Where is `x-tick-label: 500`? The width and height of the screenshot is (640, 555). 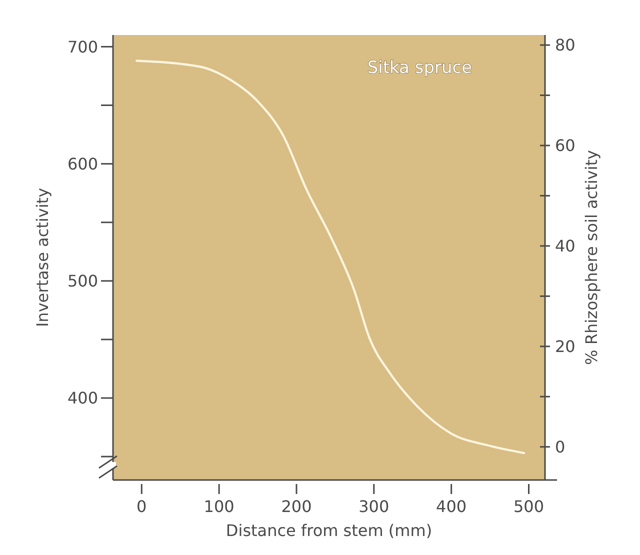
x-tick-label: 500 is located at coordinates (528, 506).